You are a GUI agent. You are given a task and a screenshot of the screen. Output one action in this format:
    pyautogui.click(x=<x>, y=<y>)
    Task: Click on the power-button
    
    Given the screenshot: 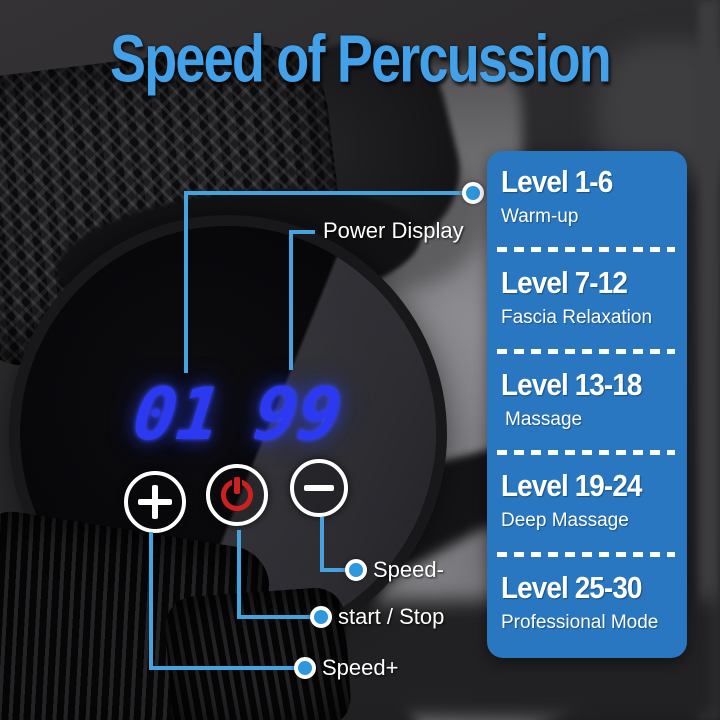 What is the action you would take?
    pyautogui.click(x=237, y=495)
    